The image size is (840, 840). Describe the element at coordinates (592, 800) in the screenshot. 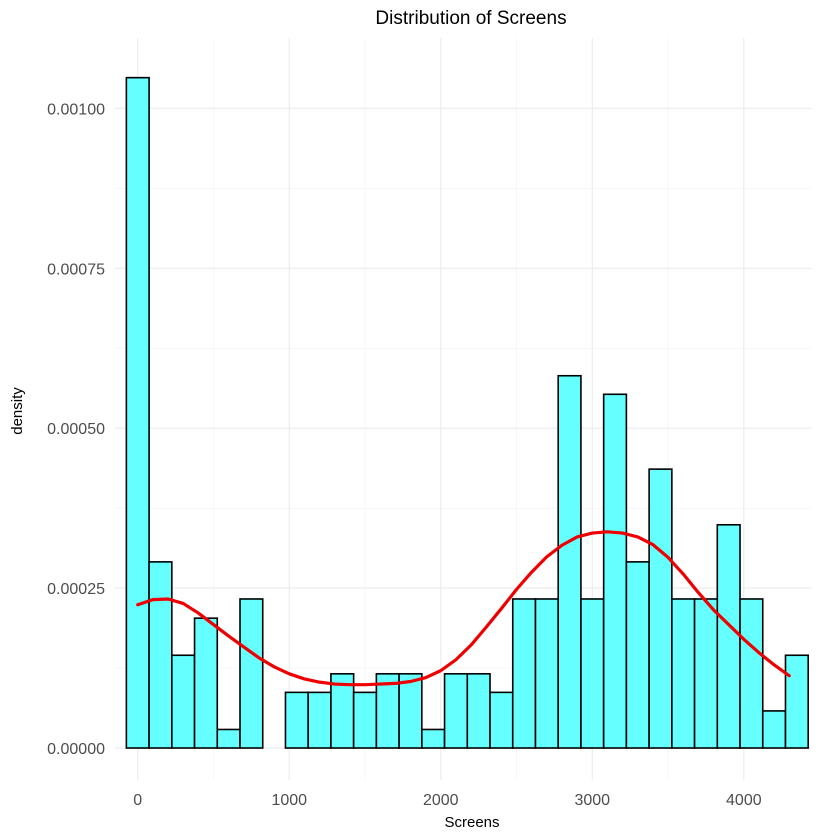

I see `x-tick-label: 3000` at that location.